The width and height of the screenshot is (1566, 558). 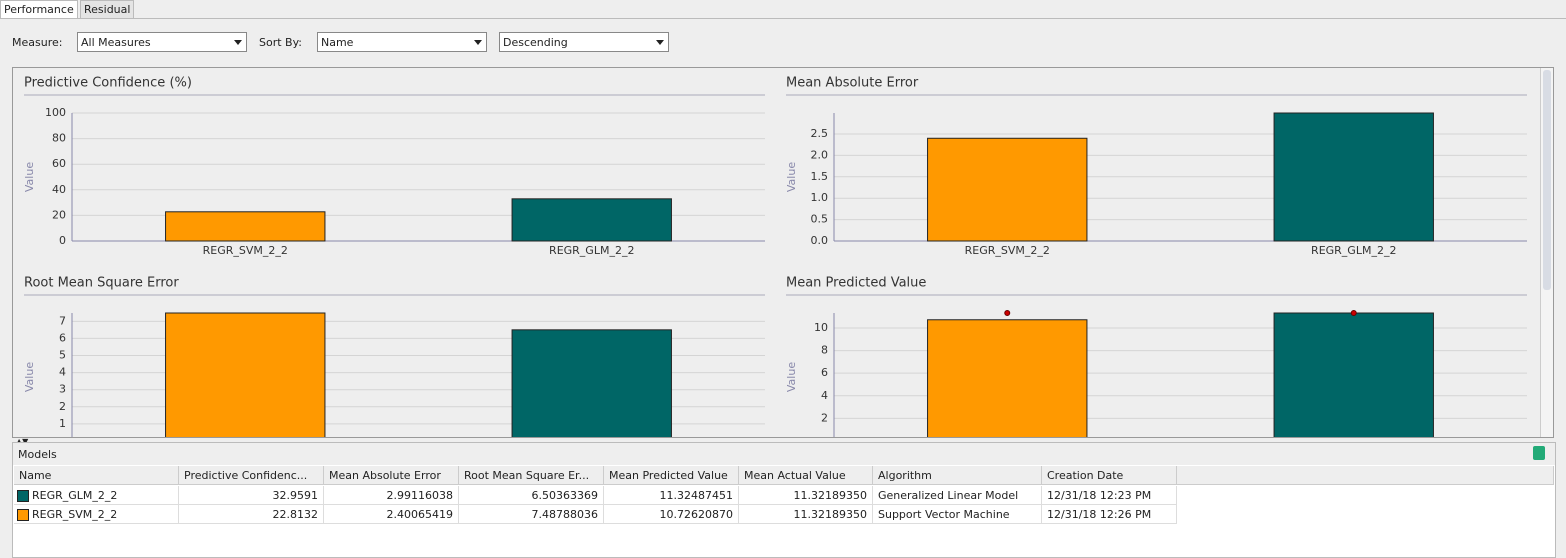 I want to click on chart-title: Root Mean Square Error, so click(x=101, y=283).